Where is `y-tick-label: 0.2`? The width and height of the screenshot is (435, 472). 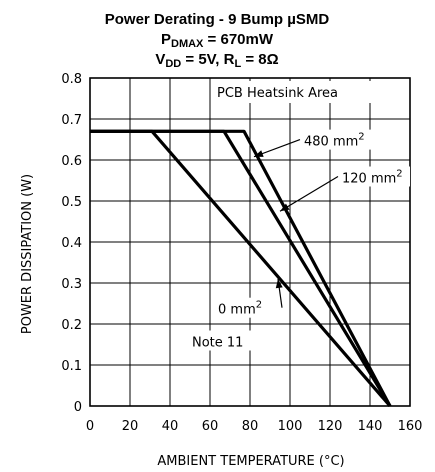
y-tick-label: 0.2 is located at coordinates (71, 325).